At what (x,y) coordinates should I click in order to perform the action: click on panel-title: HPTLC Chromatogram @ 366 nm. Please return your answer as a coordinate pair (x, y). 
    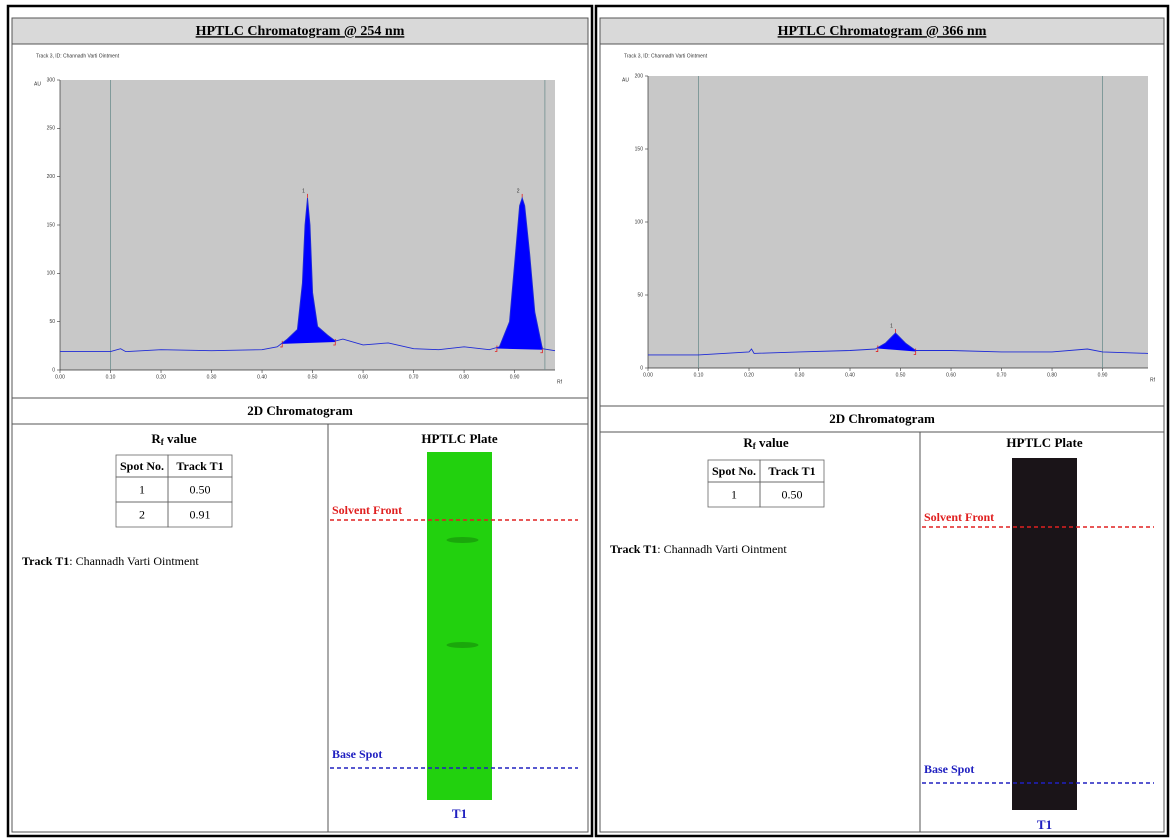
    Looking at the image, I should click on (882, 31).